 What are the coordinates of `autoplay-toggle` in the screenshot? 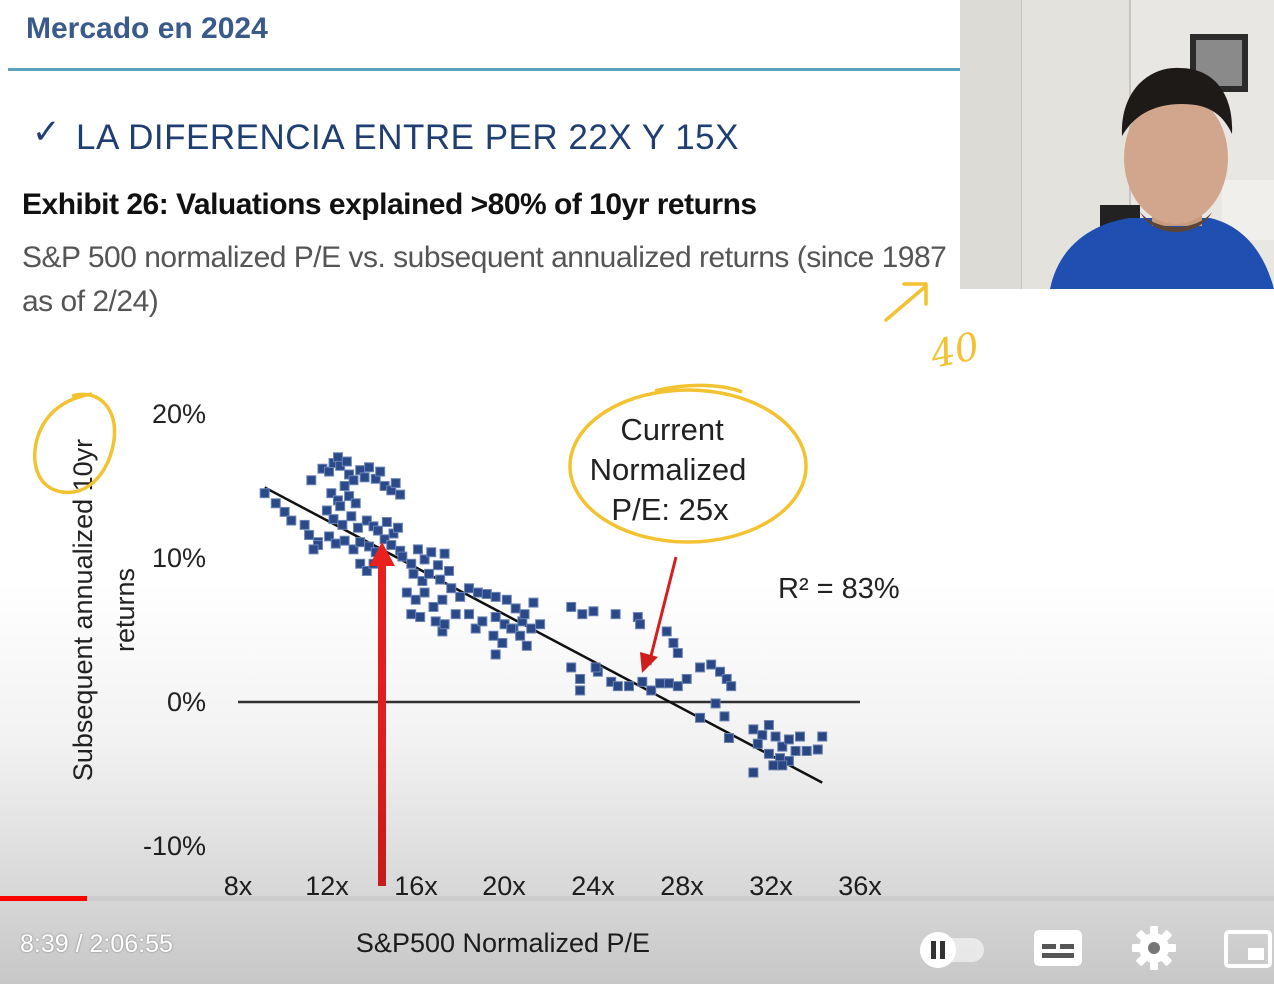 It's located at (952, 951).